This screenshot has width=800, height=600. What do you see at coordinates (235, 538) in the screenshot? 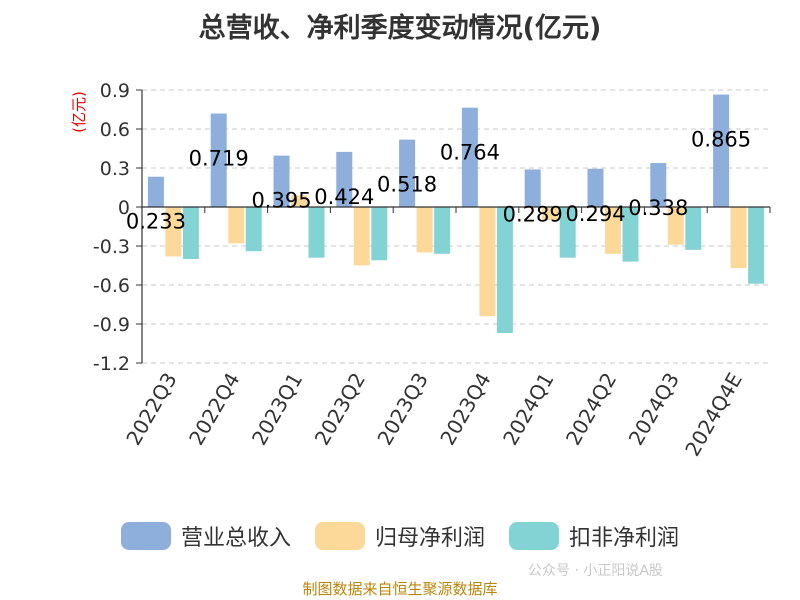
I see `legend-label-revenue: 营业总收入` at bounding box center [235, 538].